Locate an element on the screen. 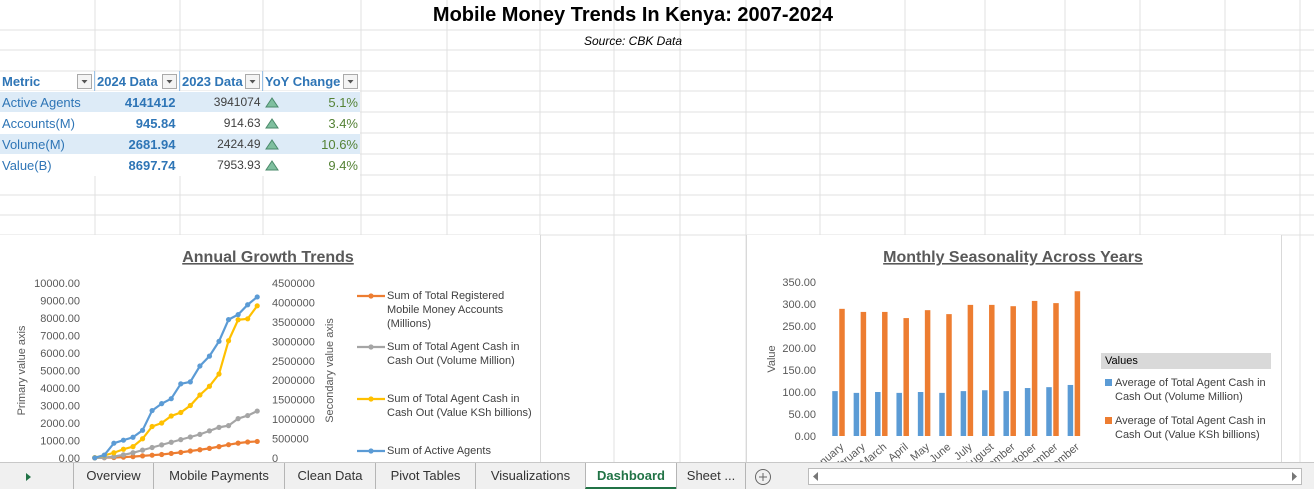 The width and height of the screenshot is (1314, 489). y-tick-label: 7000.00 is located at coordinates (60, 337).